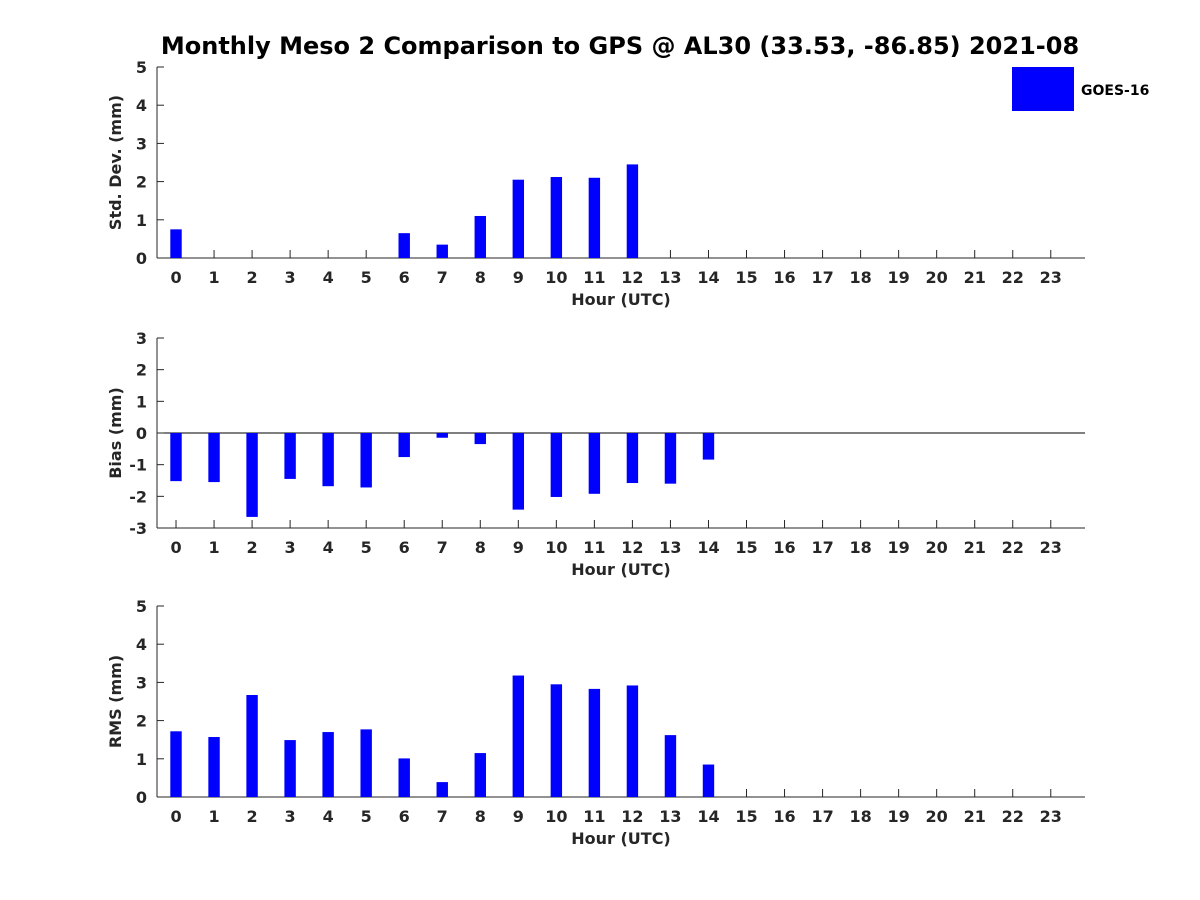  Describe the element at coordinates (138, 528) in the screenshot. I see `y-tick-label: -3` at that location.